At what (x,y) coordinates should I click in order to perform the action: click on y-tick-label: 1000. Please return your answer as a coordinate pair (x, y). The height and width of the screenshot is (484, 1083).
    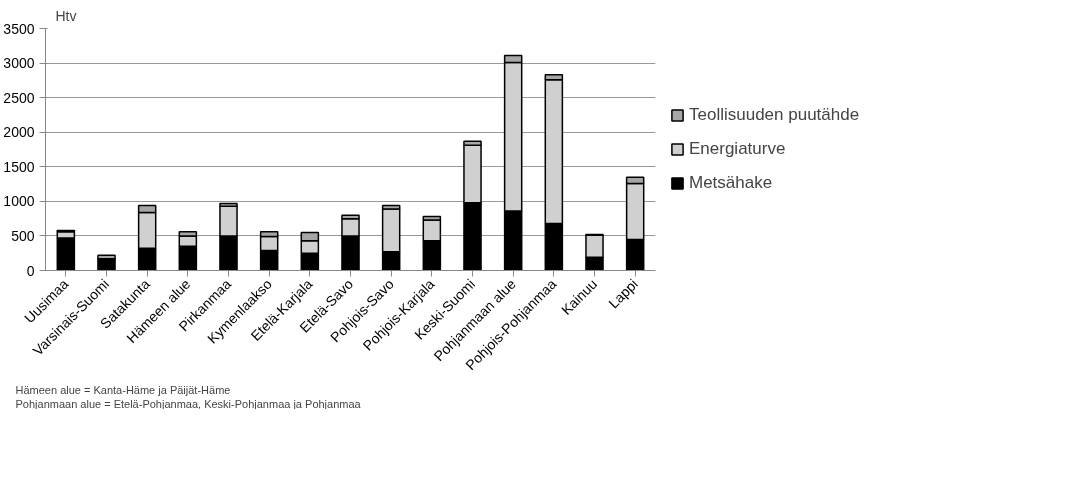
    Looking at the image, I should click on (19, 201).